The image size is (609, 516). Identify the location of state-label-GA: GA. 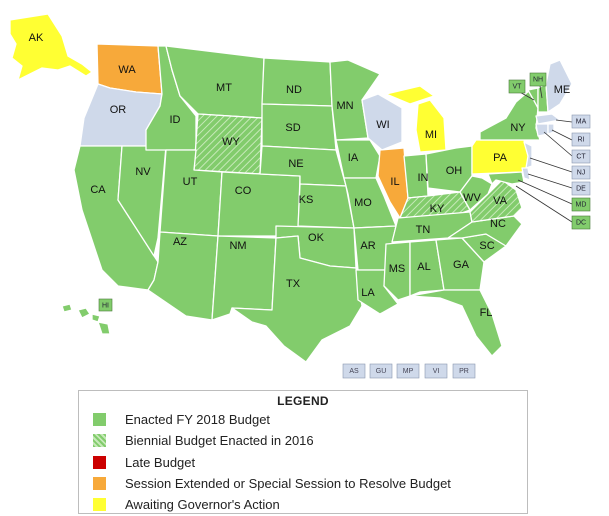
(461, 265).